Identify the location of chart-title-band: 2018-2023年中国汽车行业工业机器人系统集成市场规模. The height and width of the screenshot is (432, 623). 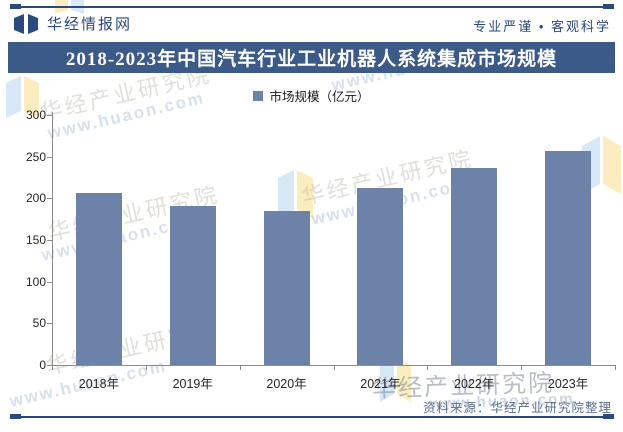
(311, 57).